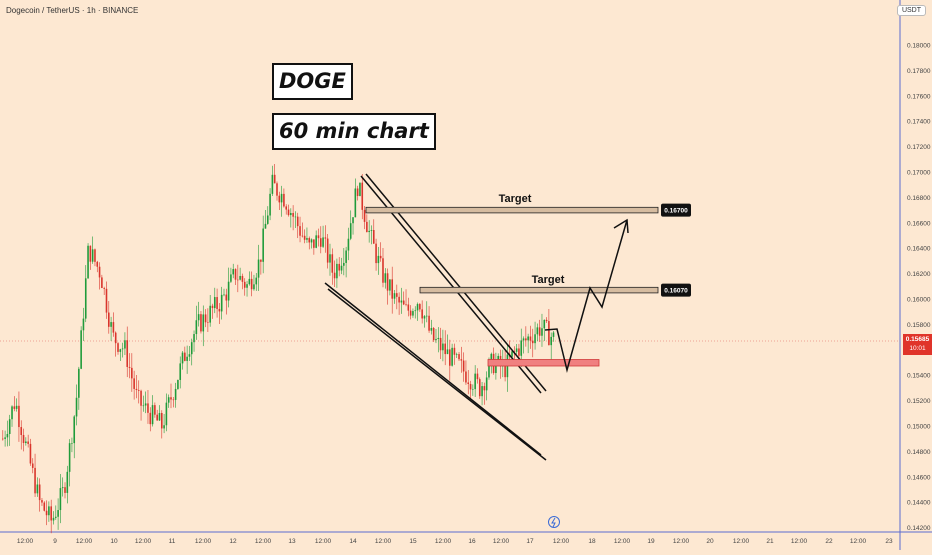  What do you see at coordinates (919, 427) in the screenshot?
I see `y-tick-label: 0.15000` at bounding box center [919, 427].